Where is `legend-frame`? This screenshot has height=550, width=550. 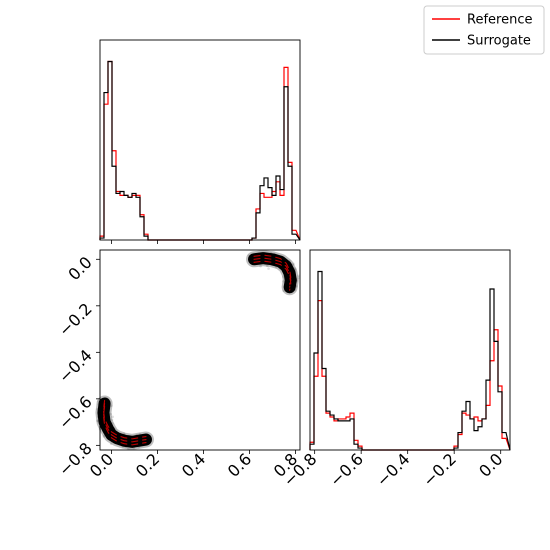 legend-frame is located at coordinates (484, 30).